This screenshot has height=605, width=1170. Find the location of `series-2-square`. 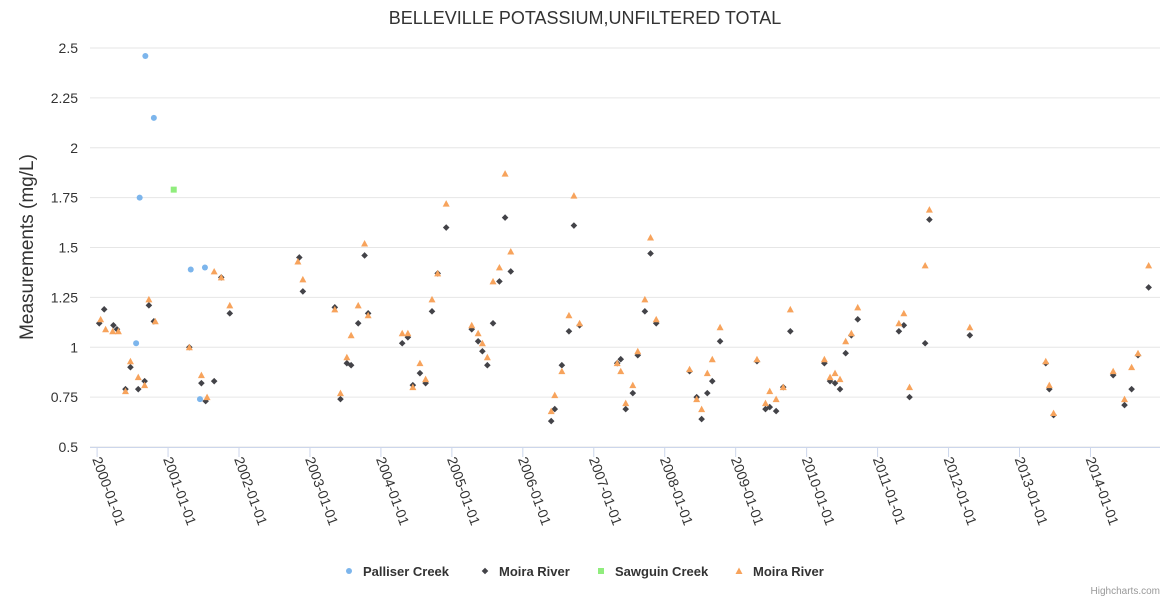

series-2-square is located at coordinates (173, 189).